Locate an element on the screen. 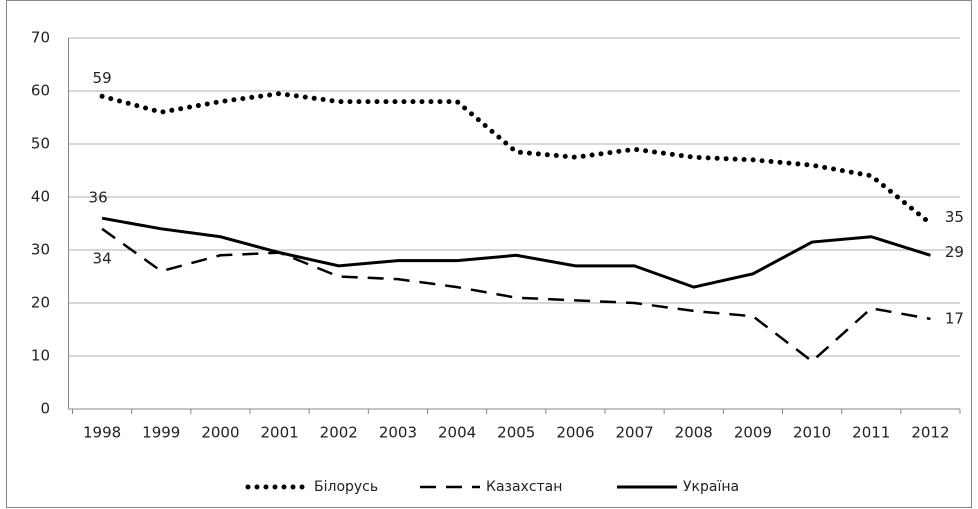 This screenshot has width=978, height=509. data-label: 35 is located at coordinates (954, 217).